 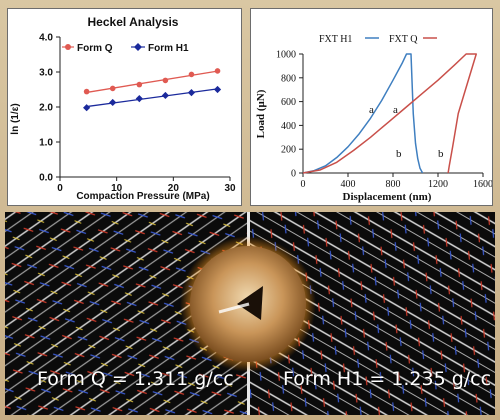 What do you see at coordinates (362, 113) in the screenshot?
I see `nano-curve-fxt-h1` at bounding box center [362, 113].